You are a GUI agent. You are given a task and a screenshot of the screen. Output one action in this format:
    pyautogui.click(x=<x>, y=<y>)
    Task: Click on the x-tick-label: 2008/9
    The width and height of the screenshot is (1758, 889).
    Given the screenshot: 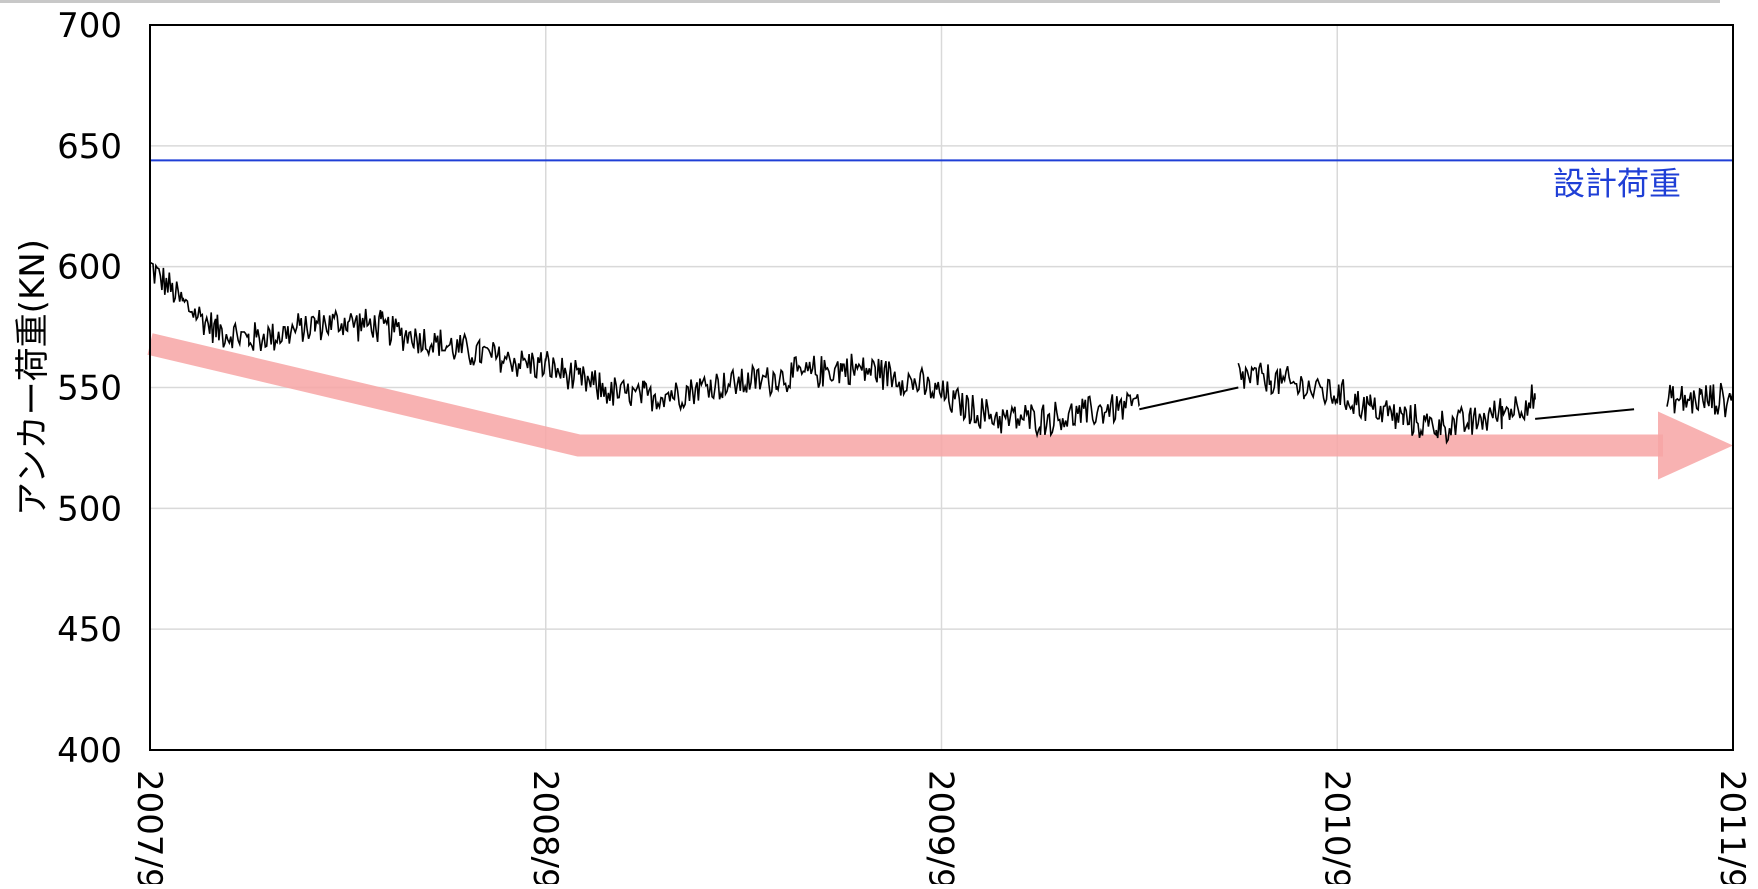 What is the action you would take?
    pyautogui.click(x=545, y=827)
    